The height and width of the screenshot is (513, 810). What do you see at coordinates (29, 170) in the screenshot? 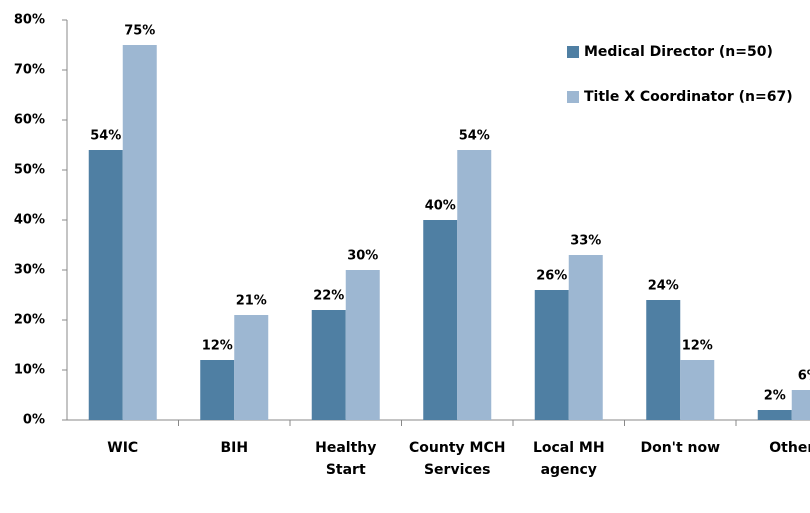
I see `y-tick-label: 50%` at bounding box center [29, 170].